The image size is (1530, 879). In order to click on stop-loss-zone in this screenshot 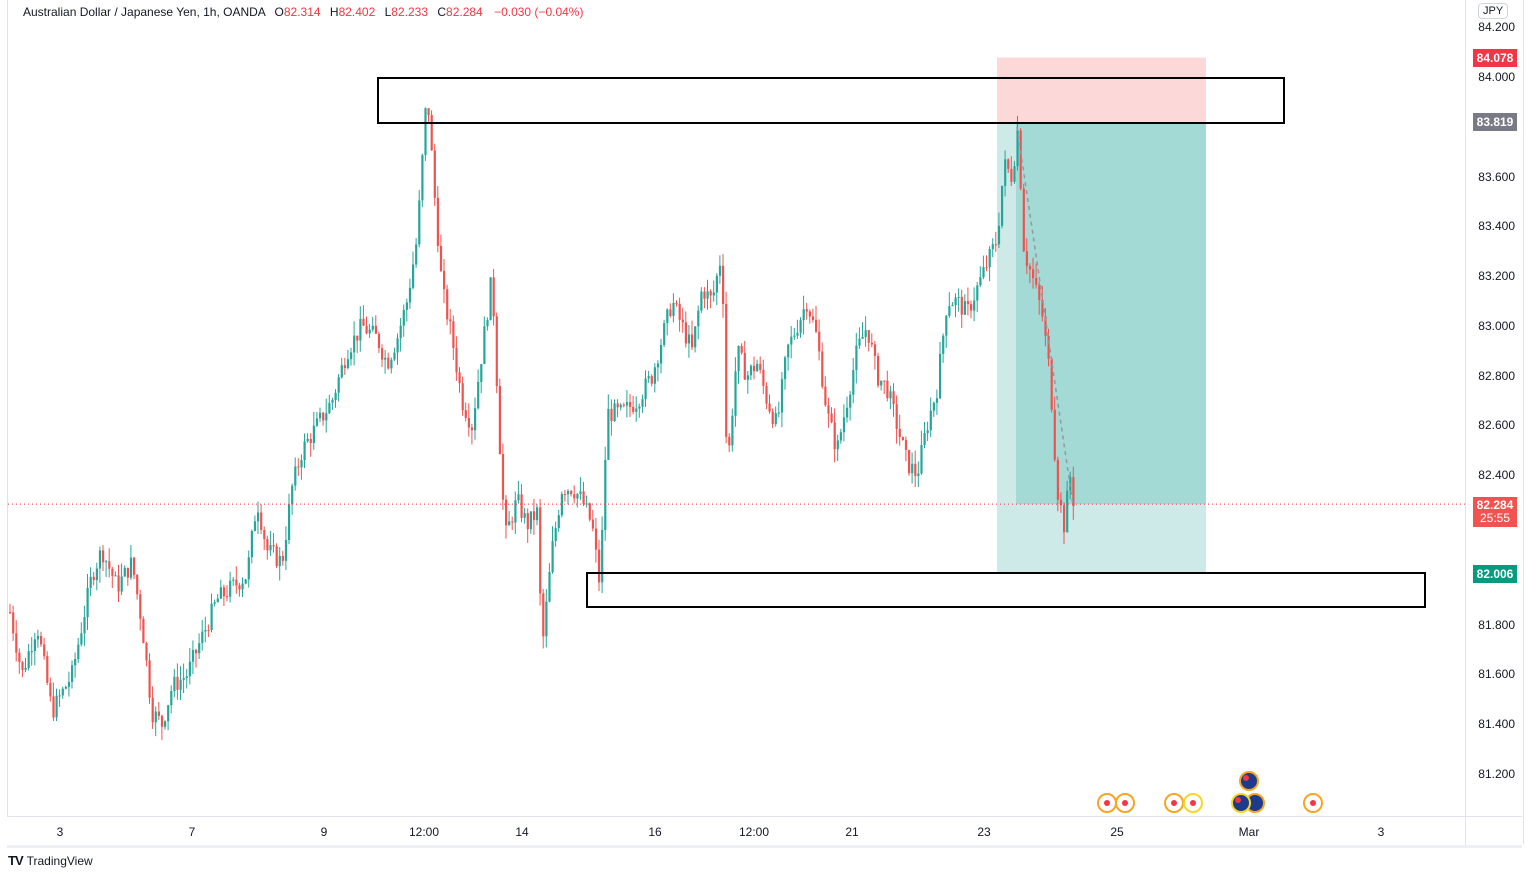, I will do `click(1101, 90)`.